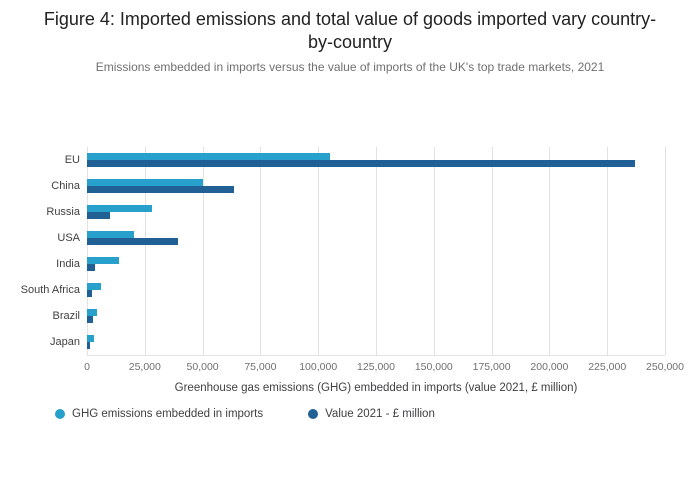 Image resolution: width=700 pixels, height=502 pixels. I want to click on legend-label: Value 2021 - £ million, so click(380, 414).